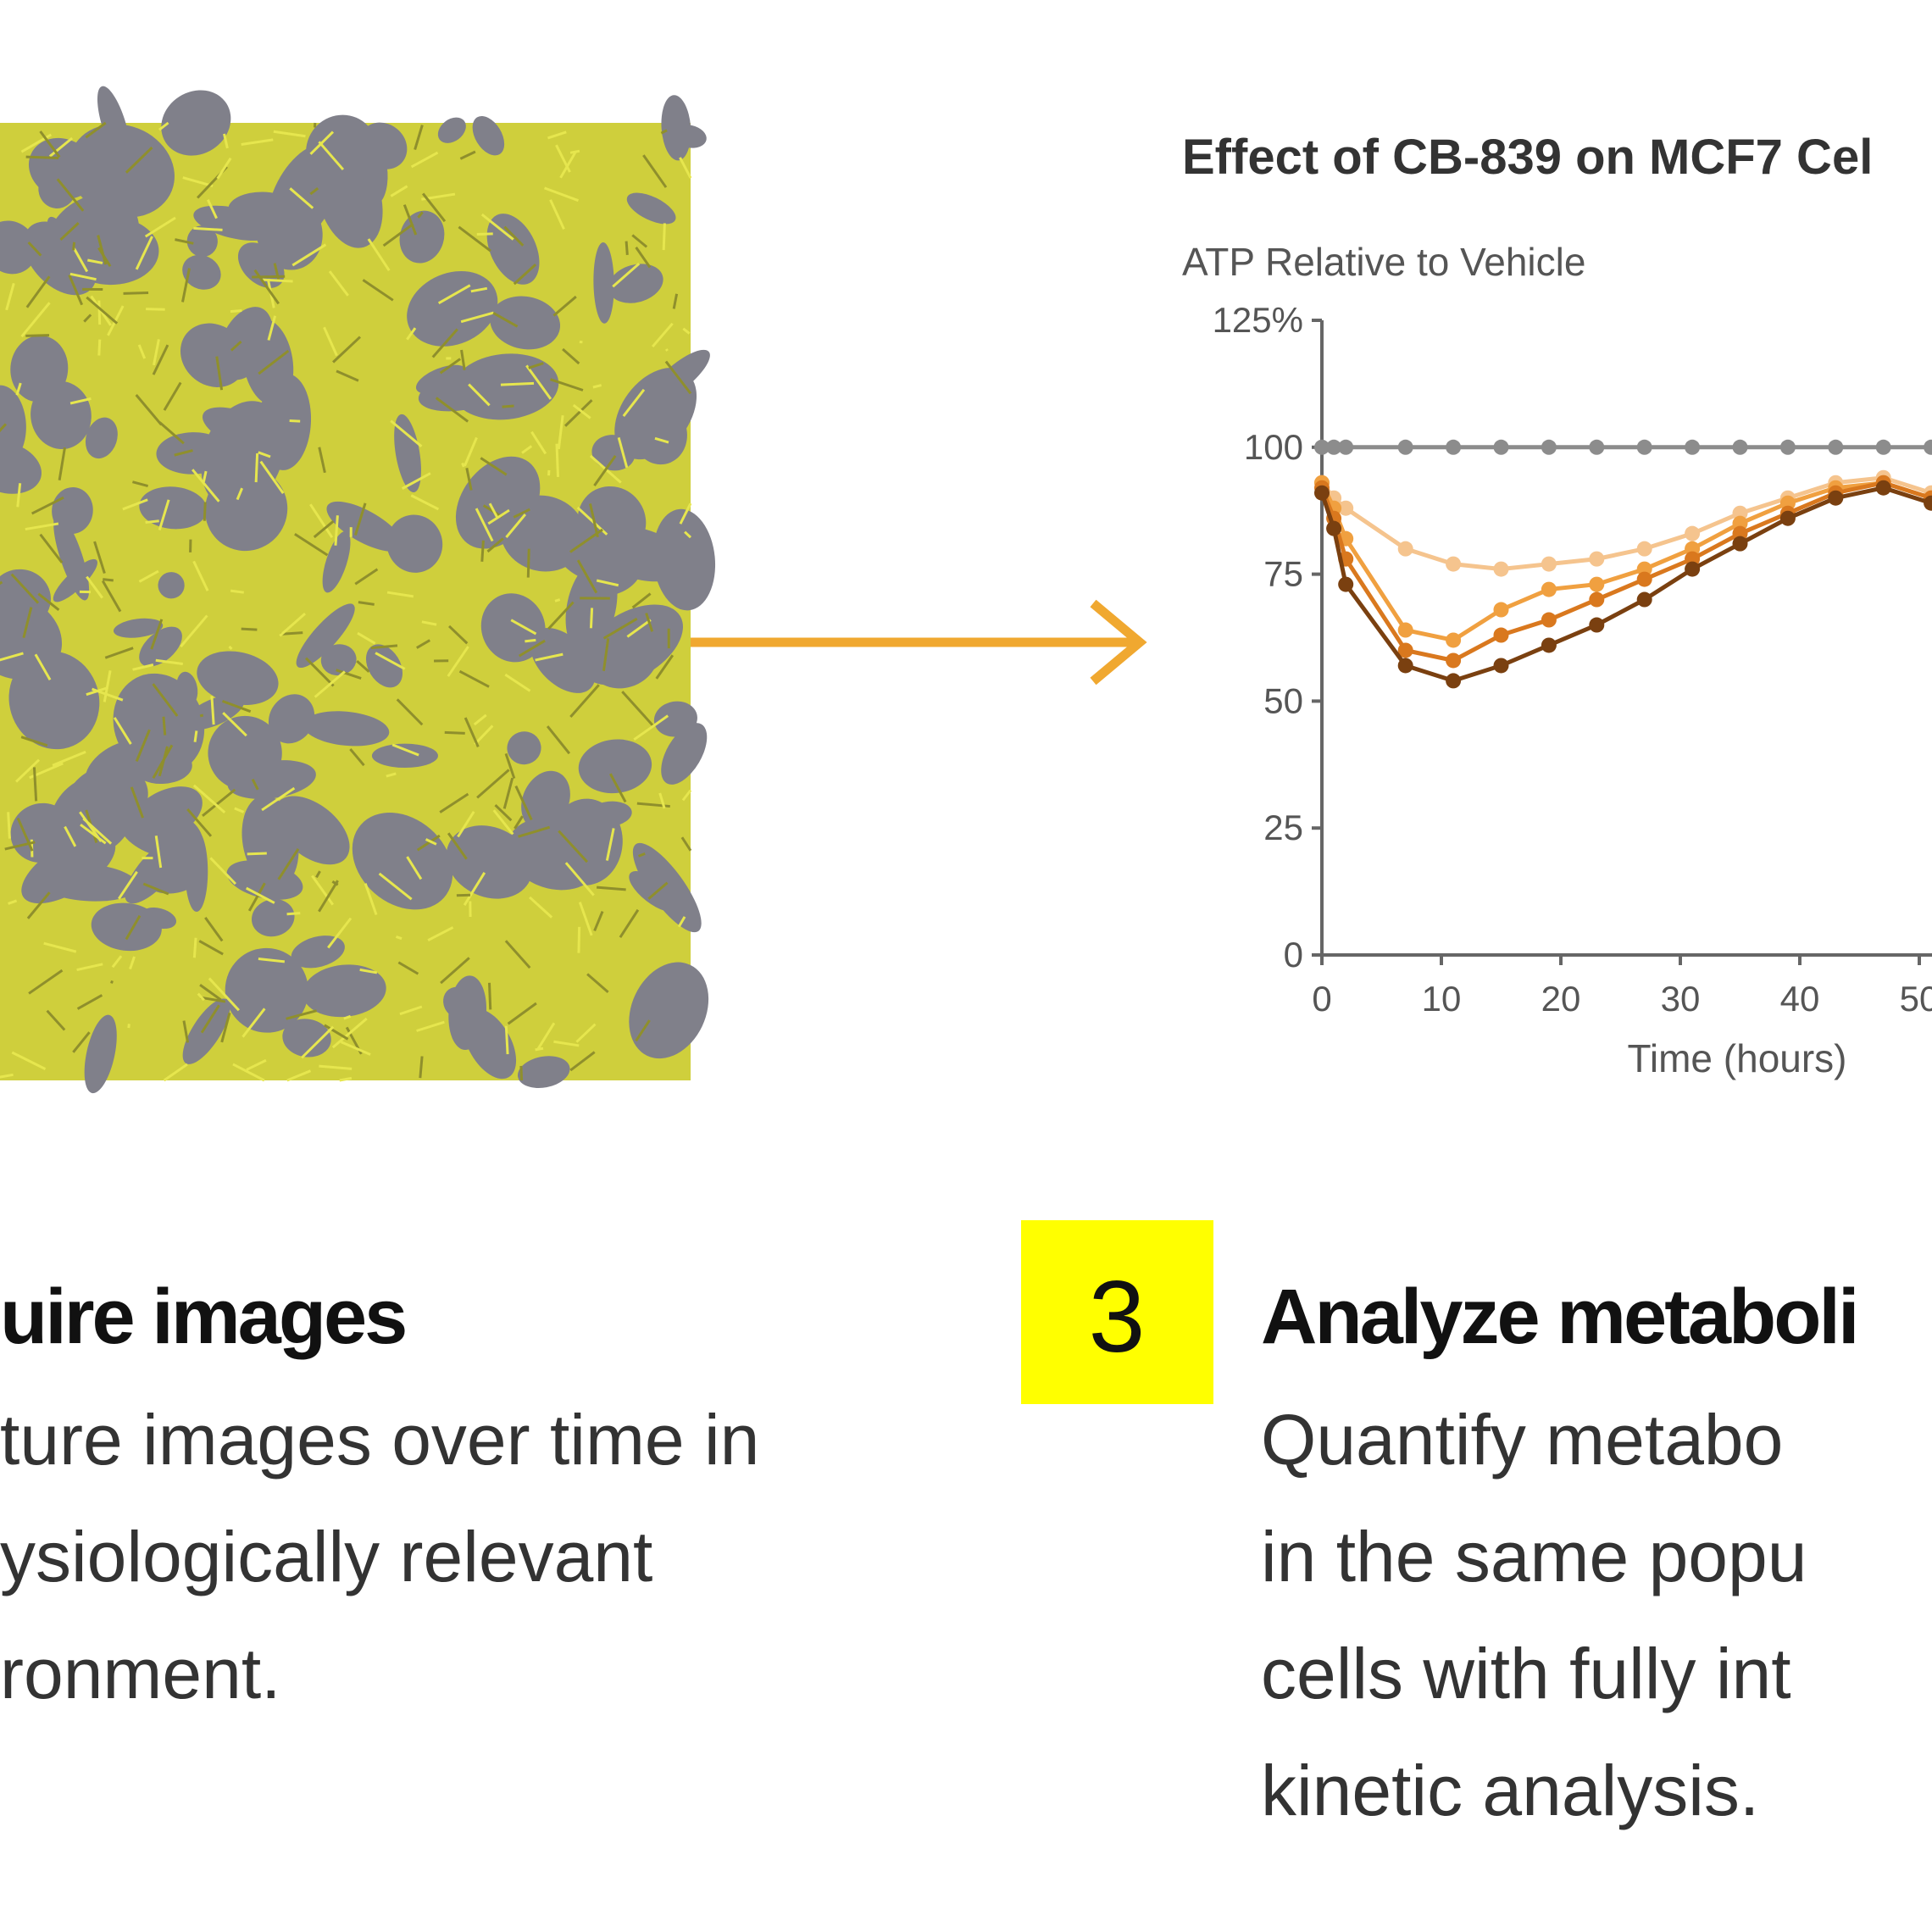 This screenshot has width=1932, height=1932. What do you see at coordinates (1258, 320) in the screenshot?
I see `y-tick-label: 125%` at bounding box center [1258, 320].